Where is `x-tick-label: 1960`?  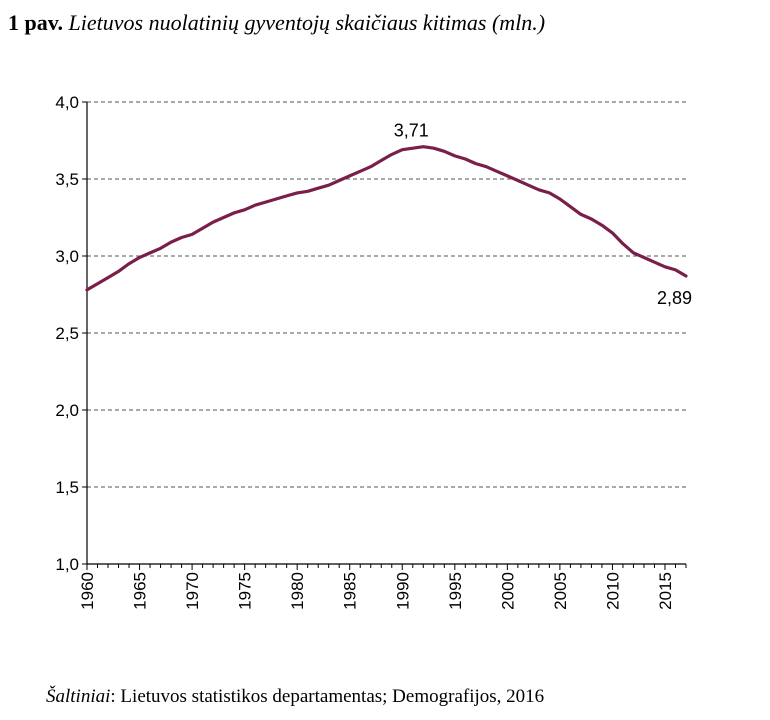
x-tick-label: 1960 is located at coordinates (87, 591).